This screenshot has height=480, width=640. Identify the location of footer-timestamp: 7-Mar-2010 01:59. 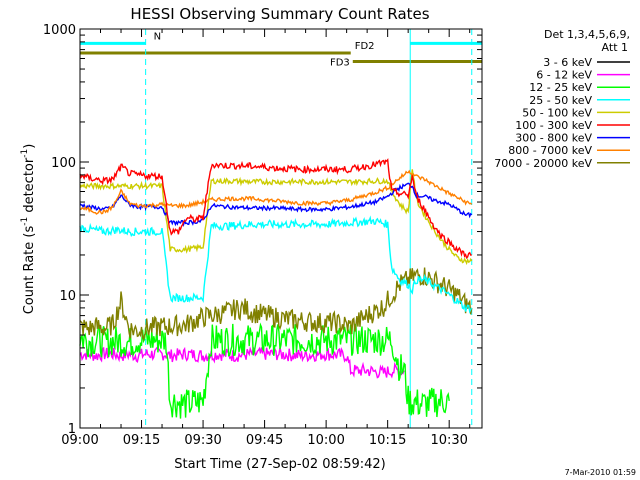
(600, 472).